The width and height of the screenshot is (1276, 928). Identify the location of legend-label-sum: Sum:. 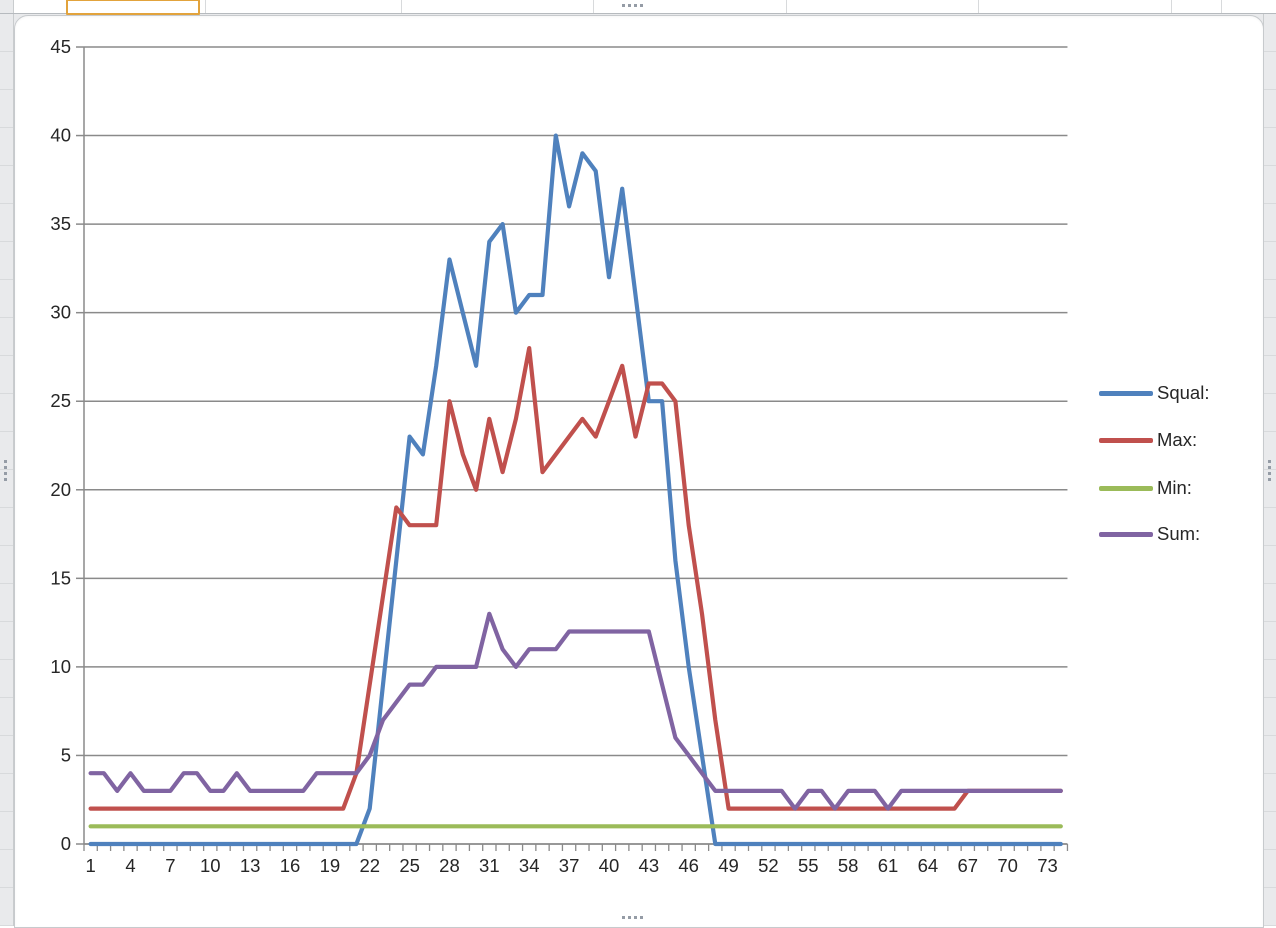
(1179, 533).